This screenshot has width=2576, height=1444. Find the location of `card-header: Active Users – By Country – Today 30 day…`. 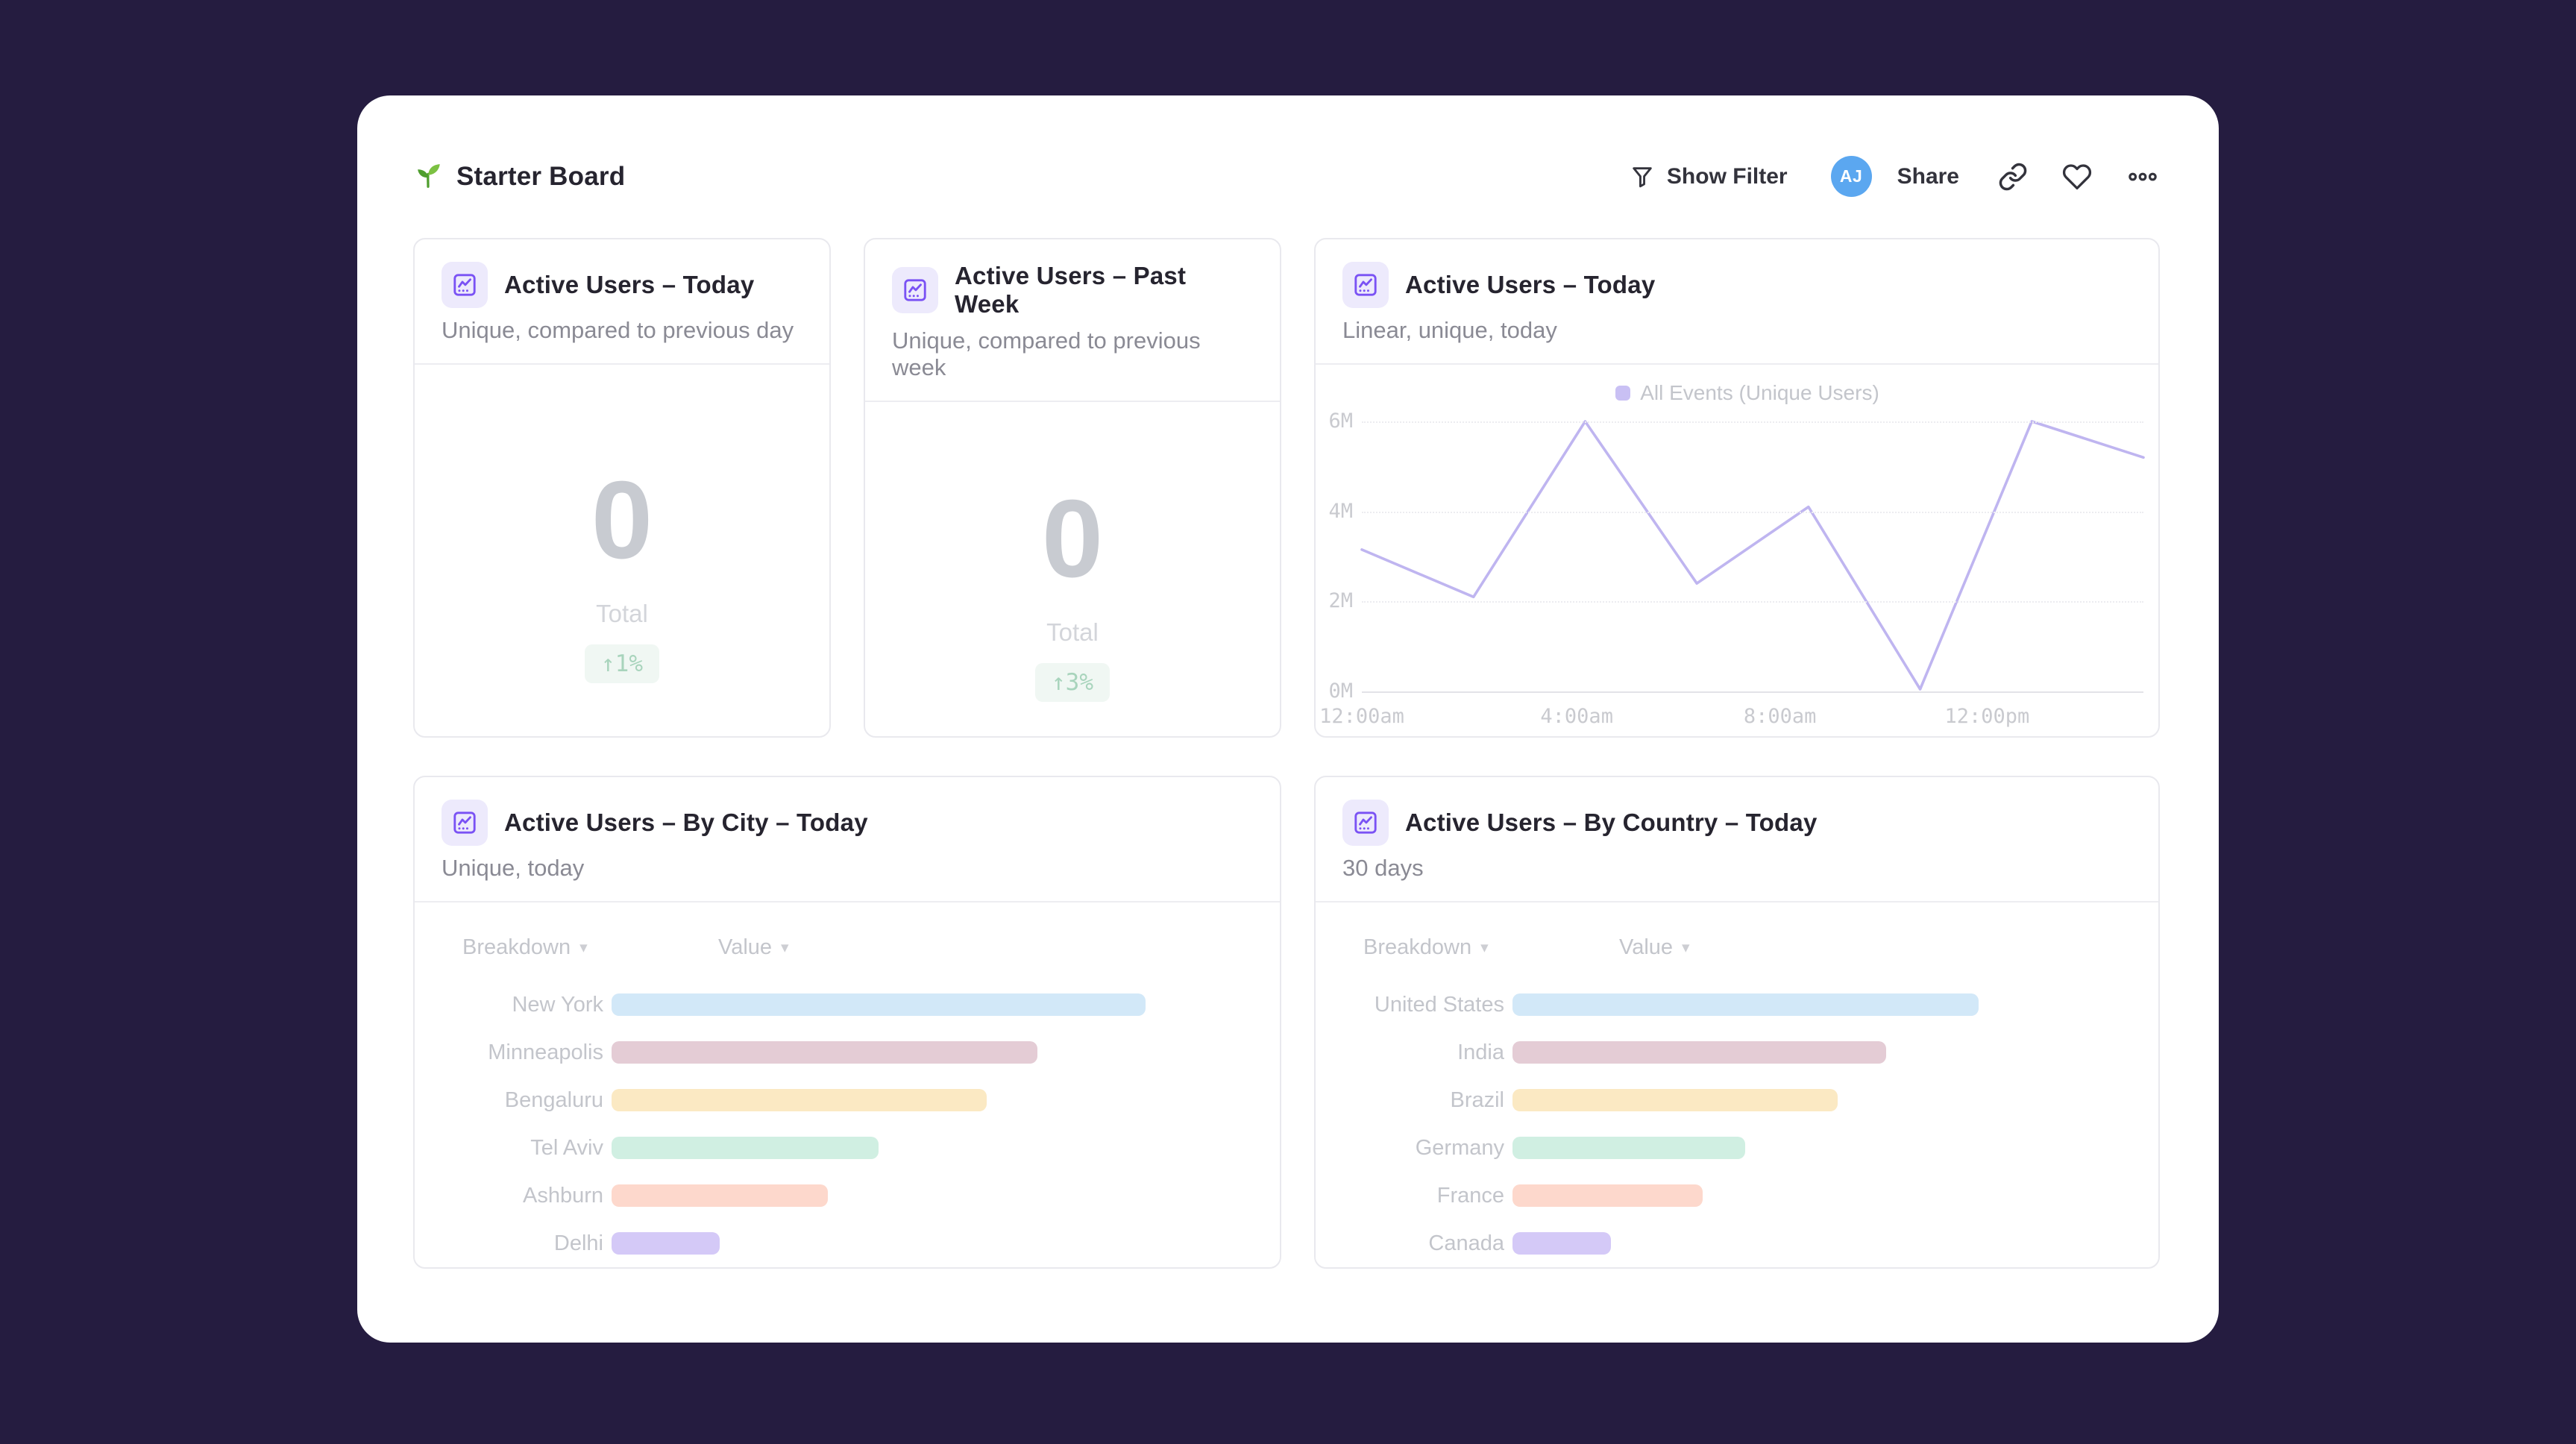

card-header: Active Users – By Country – Today 30 day… is located at coordinates (1737, 839).